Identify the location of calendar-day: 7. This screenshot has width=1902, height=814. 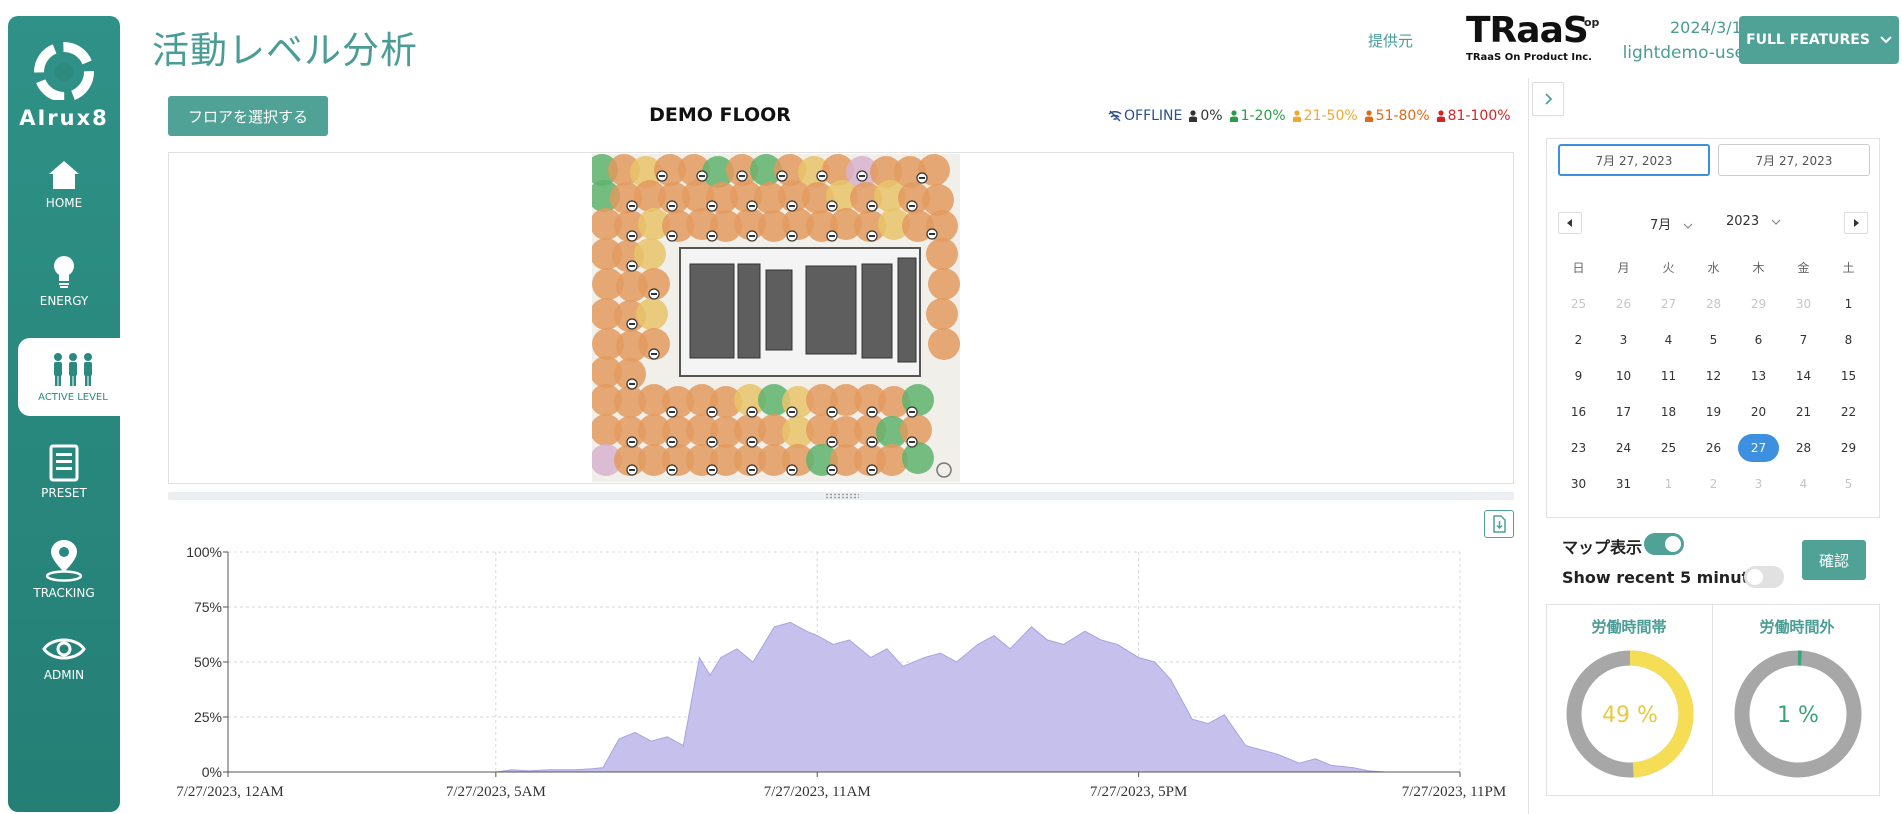
(1803, 340).